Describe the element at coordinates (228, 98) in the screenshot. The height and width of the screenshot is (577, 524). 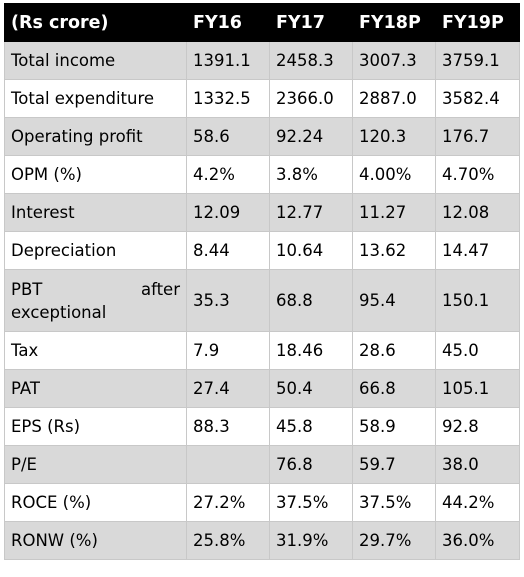
I see `cell-fy16: 1332.5` at that location.